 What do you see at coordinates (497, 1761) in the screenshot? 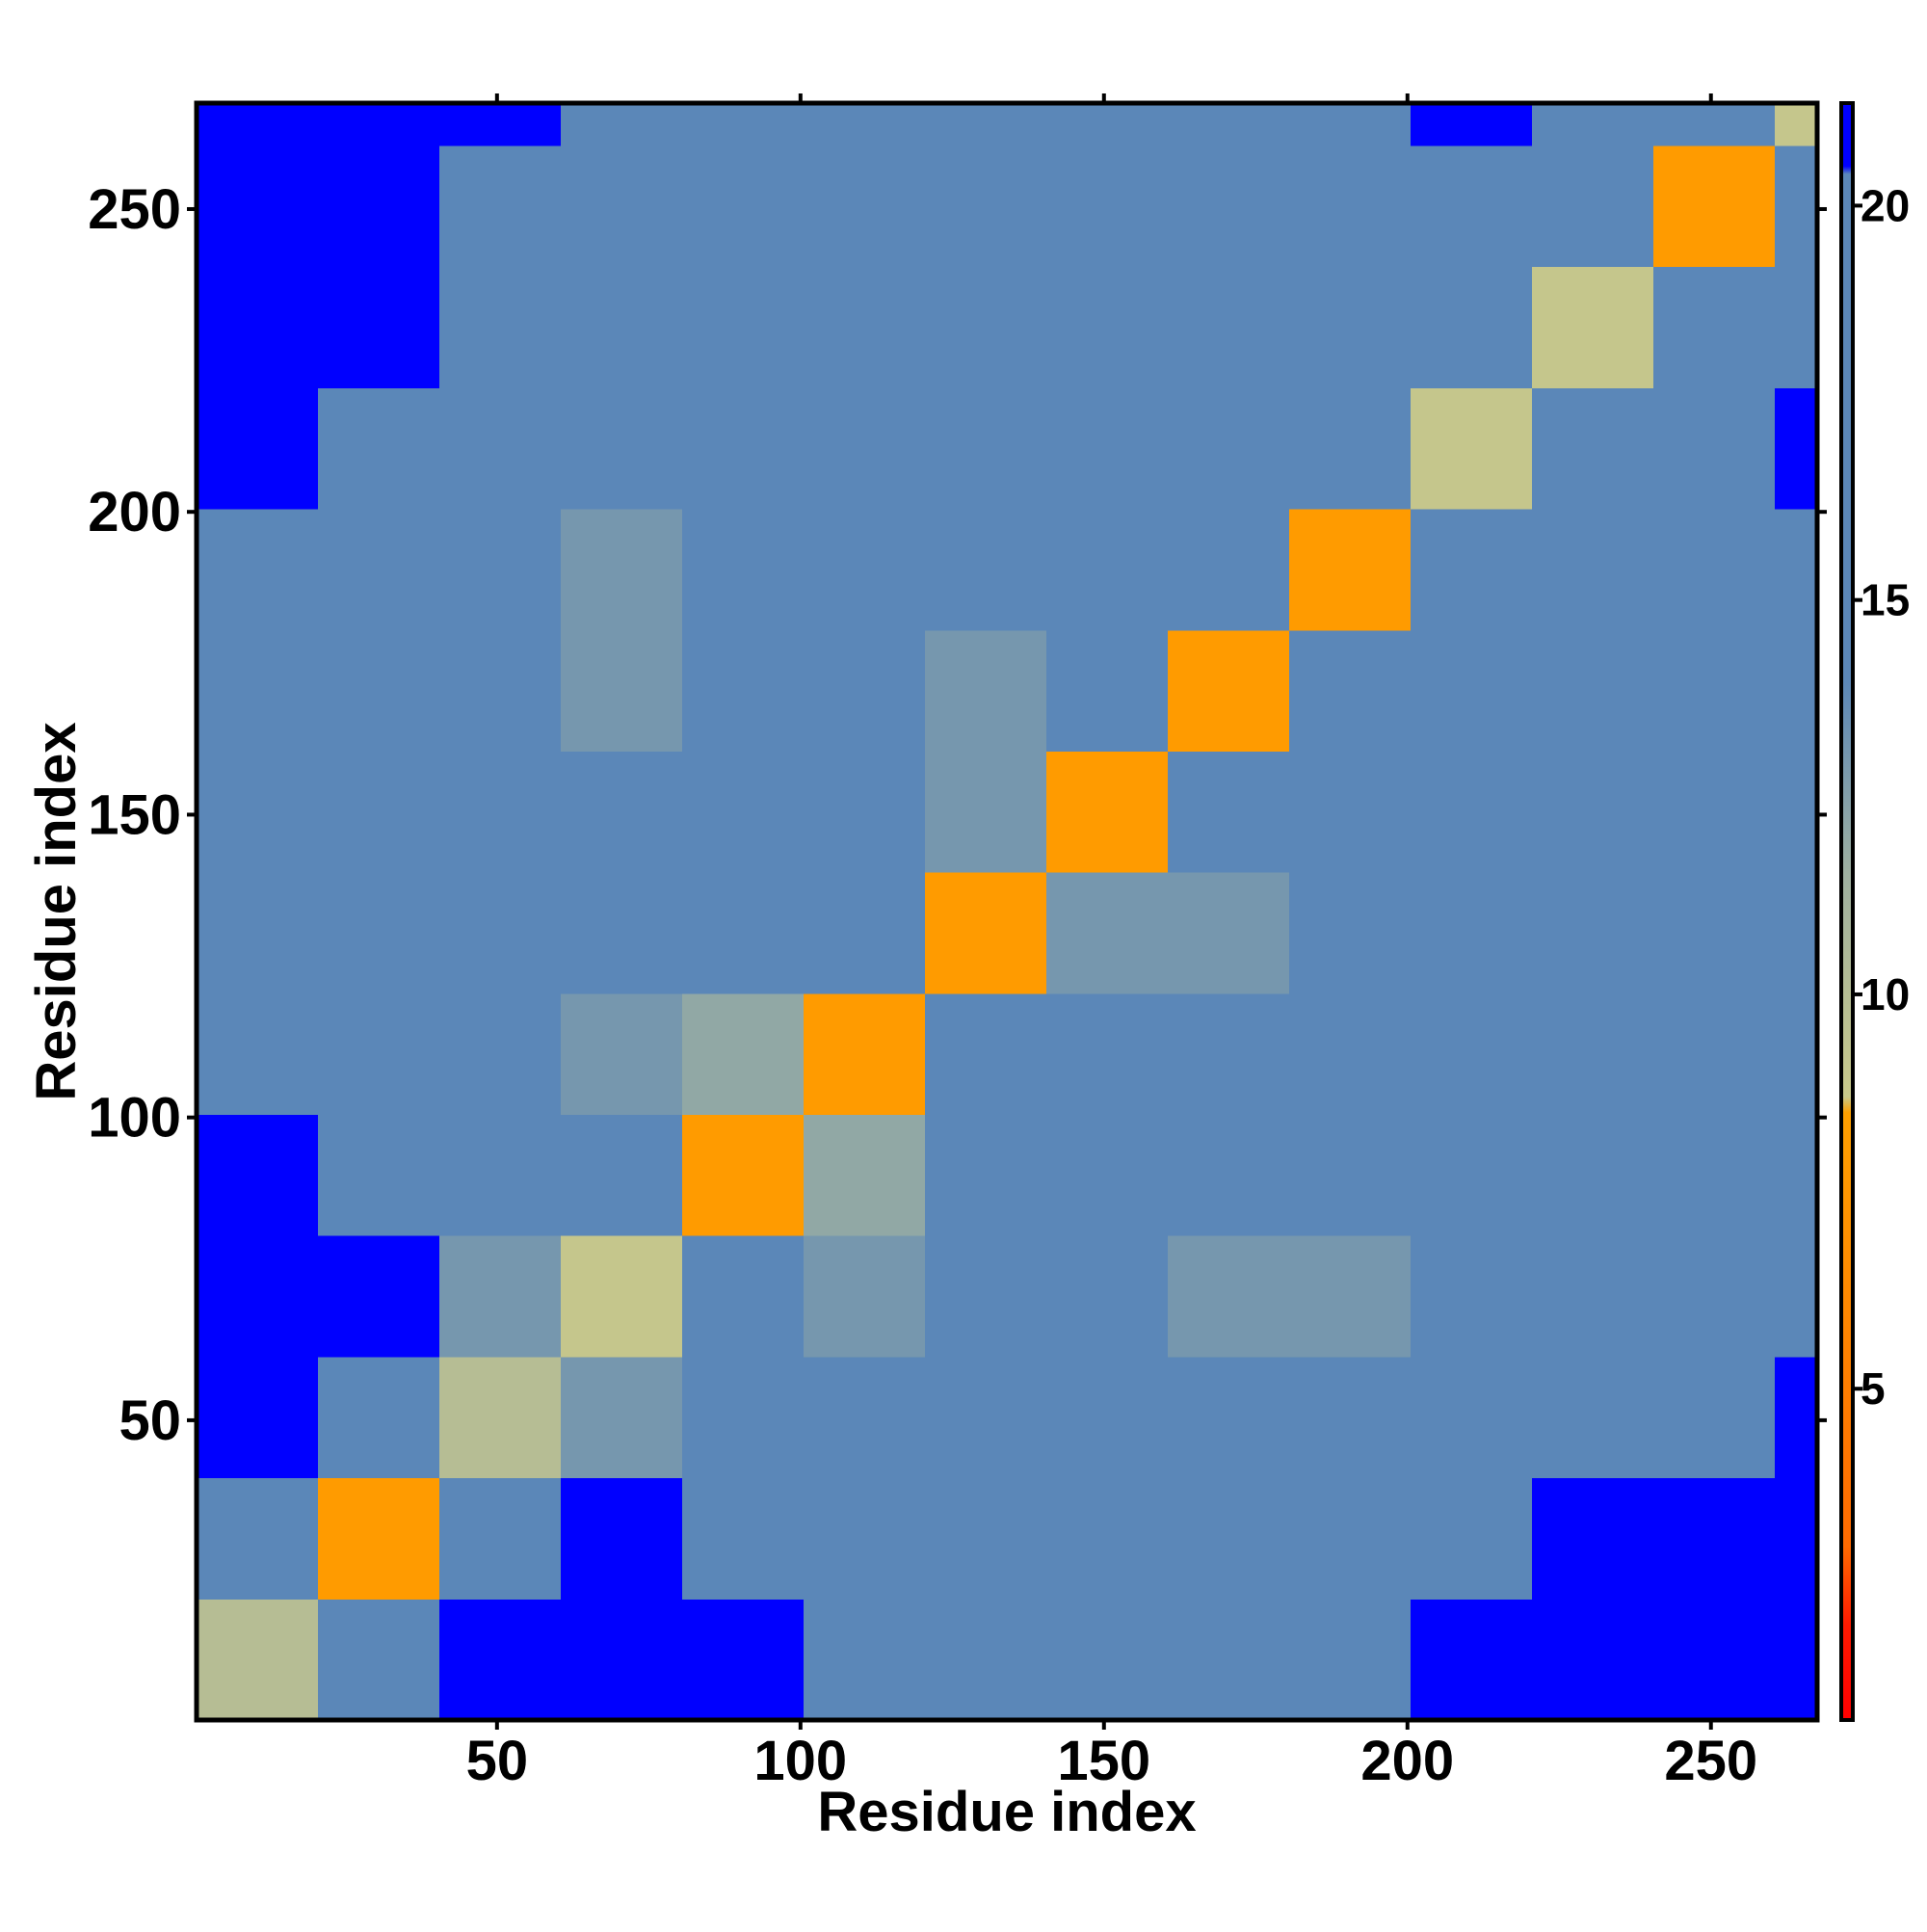
I see `x-tick-label: 50` at bounding box center [497, 1761].